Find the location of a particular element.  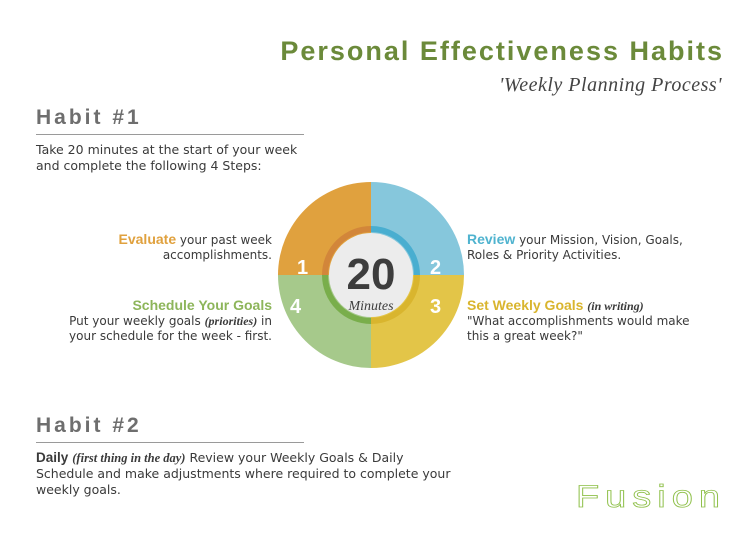

step-3-note: (in writing) is located at coordinates (615, 306).